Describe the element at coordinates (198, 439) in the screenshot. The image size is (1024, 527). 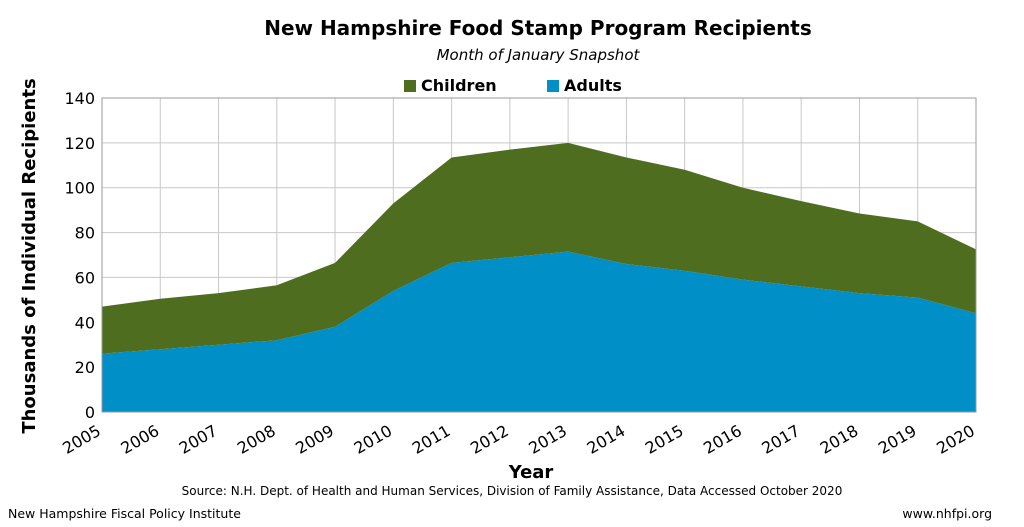
I see `x-tick-label: 2007` at that location.